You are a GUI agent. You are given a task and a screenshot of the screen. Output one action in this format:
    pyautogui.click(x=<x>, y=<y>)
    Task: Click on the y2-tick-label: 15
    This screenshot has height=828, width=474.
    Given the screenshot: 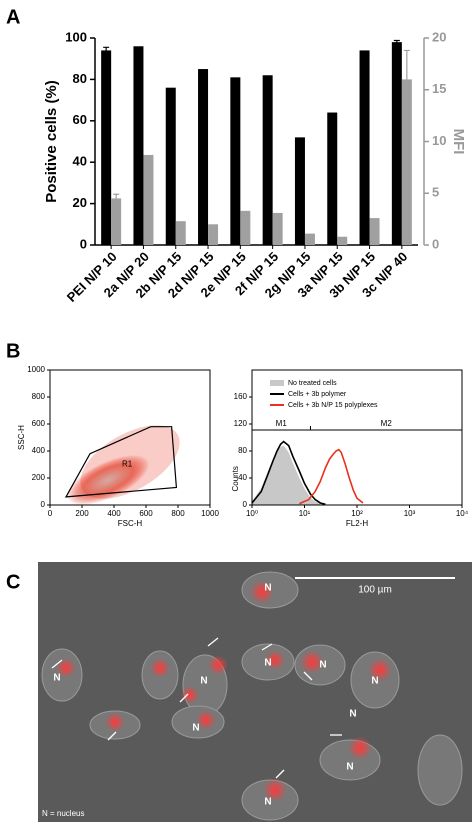 What is the action you would take?
    pyautogui.click(x=439, y=88)
    